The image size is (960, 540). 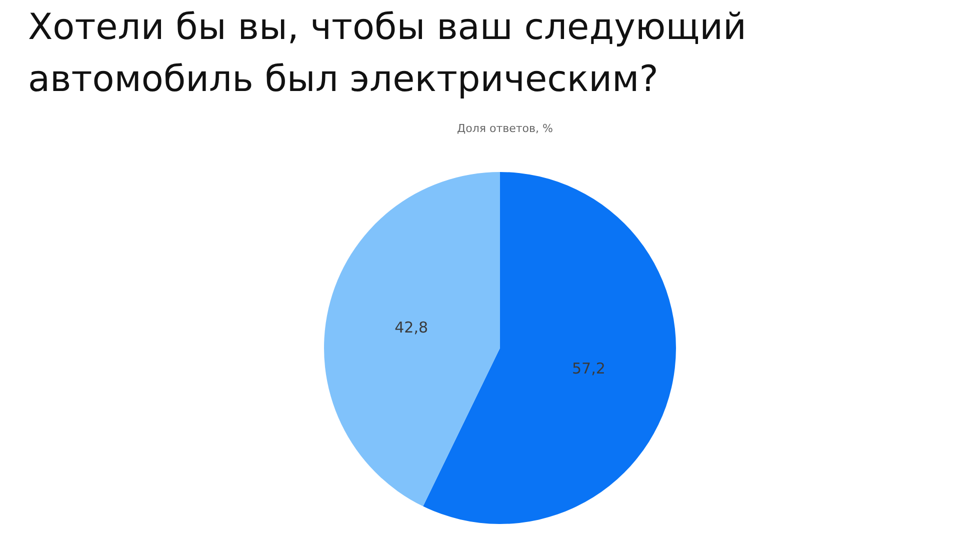 I want to click on data-label: 57,2, so click(x=589, y=368).